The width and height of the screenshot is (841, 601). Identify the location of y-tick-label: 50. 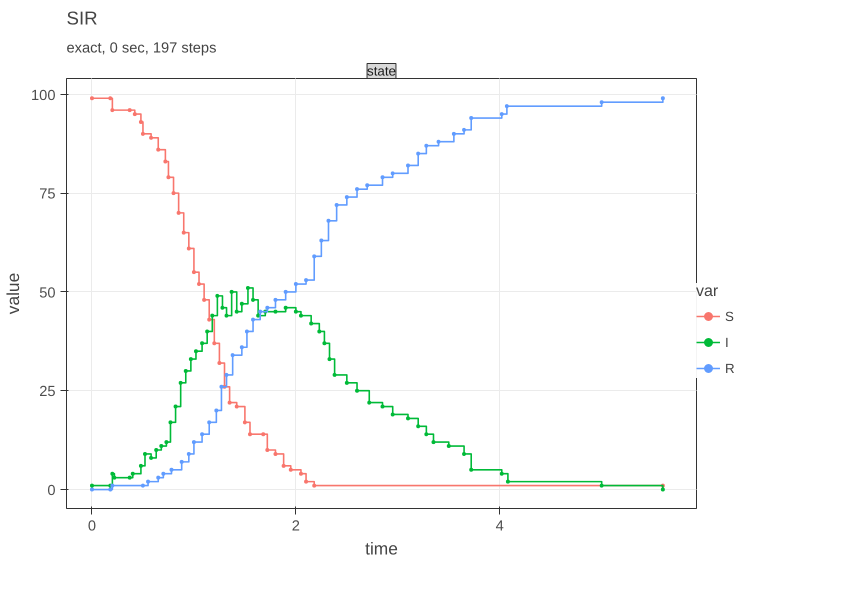
(47, 293).